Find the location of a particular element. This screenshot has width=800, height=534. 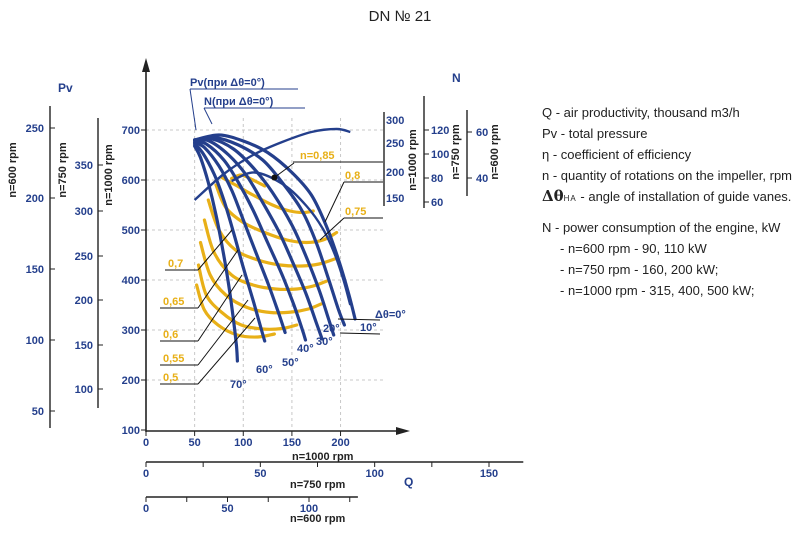

pv-curve-50deg is located at coordinates (240, 237).